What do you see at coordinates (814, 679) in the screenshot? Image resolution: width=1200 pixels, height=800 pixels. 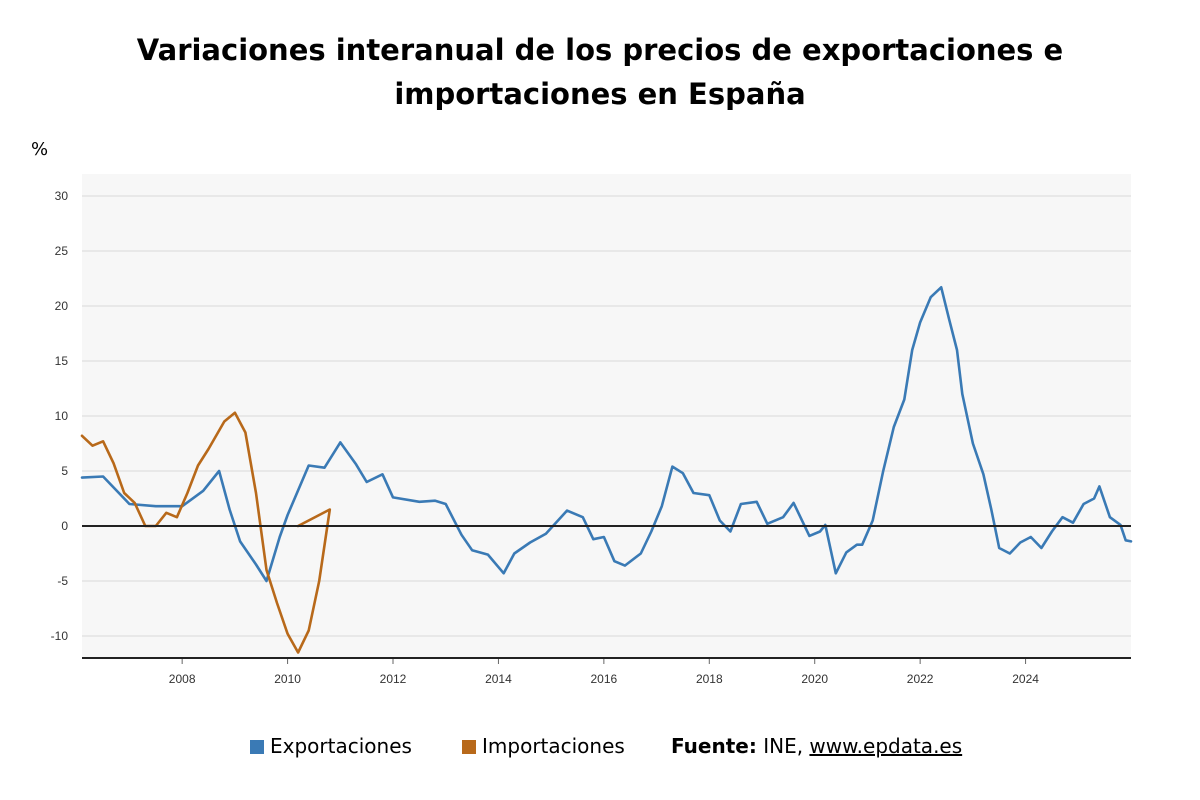 I see `x-tick-label: 2020` at bounding box center [814, 679].